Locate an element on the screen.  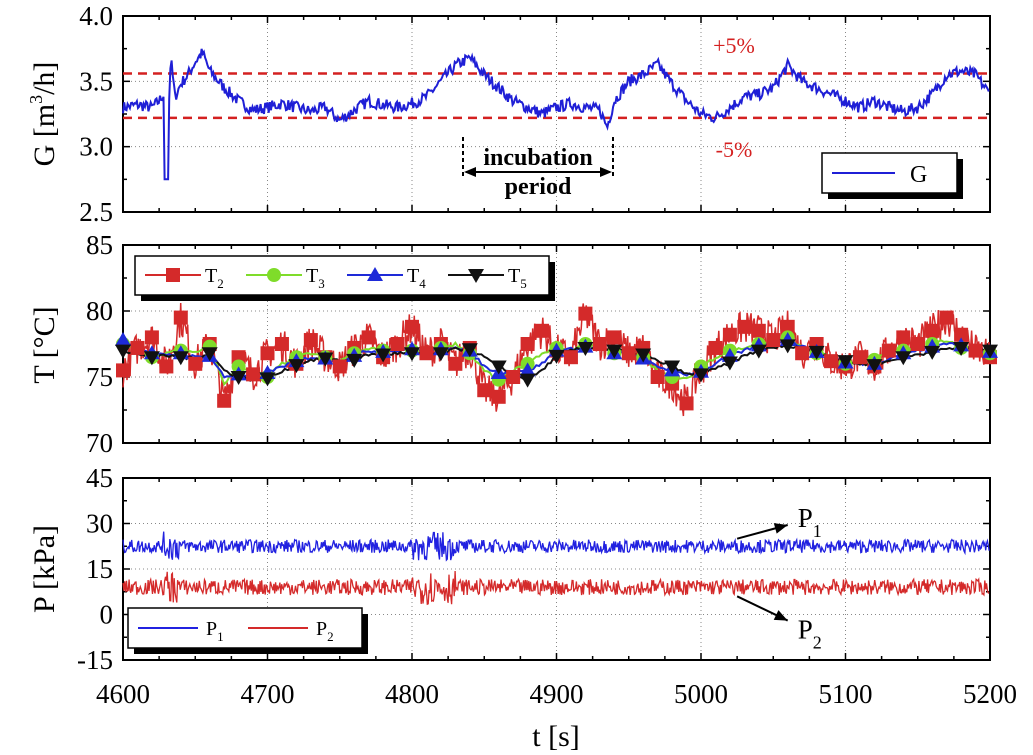
y-tick-label: 70 is located at coordinates (99, 443).